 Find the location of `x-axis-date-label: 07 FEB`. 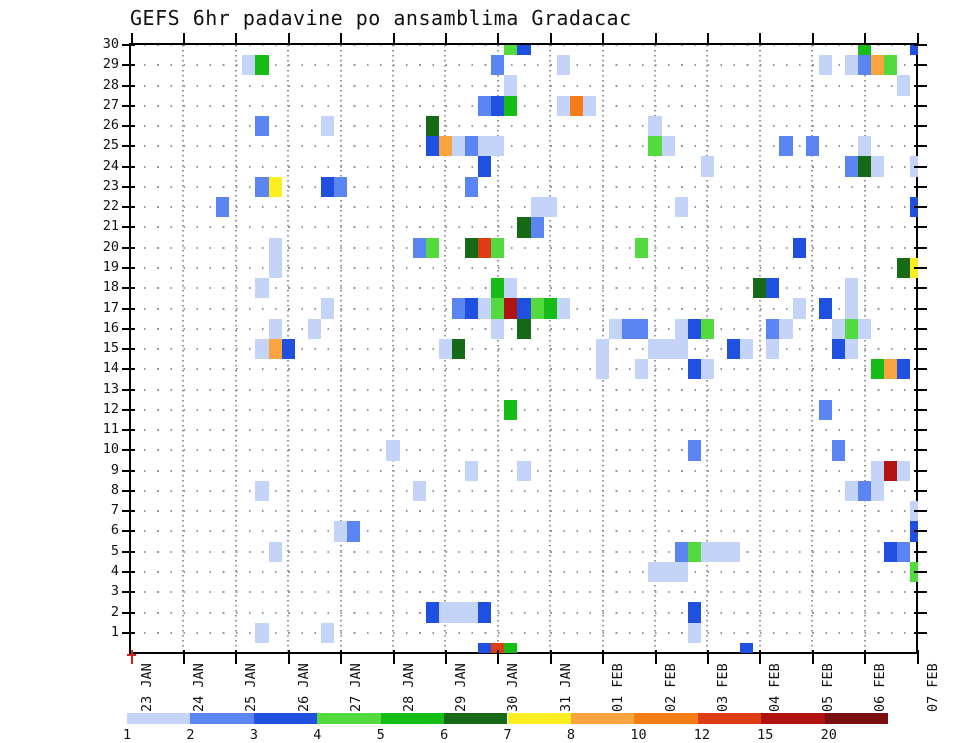

x-axis-date-label: 07 FEB is located at coordinates (932, 687).